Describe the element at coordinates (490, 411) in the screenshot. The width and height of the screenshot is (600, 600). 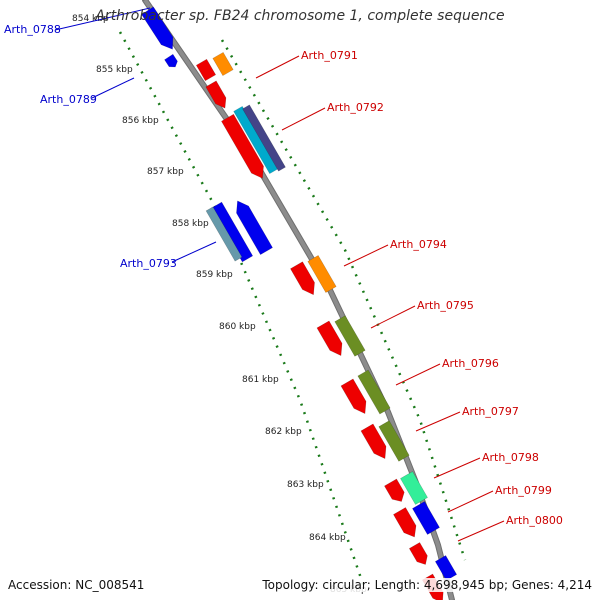
I see `gene-label-arth-0797: Arth_0797` at that location.